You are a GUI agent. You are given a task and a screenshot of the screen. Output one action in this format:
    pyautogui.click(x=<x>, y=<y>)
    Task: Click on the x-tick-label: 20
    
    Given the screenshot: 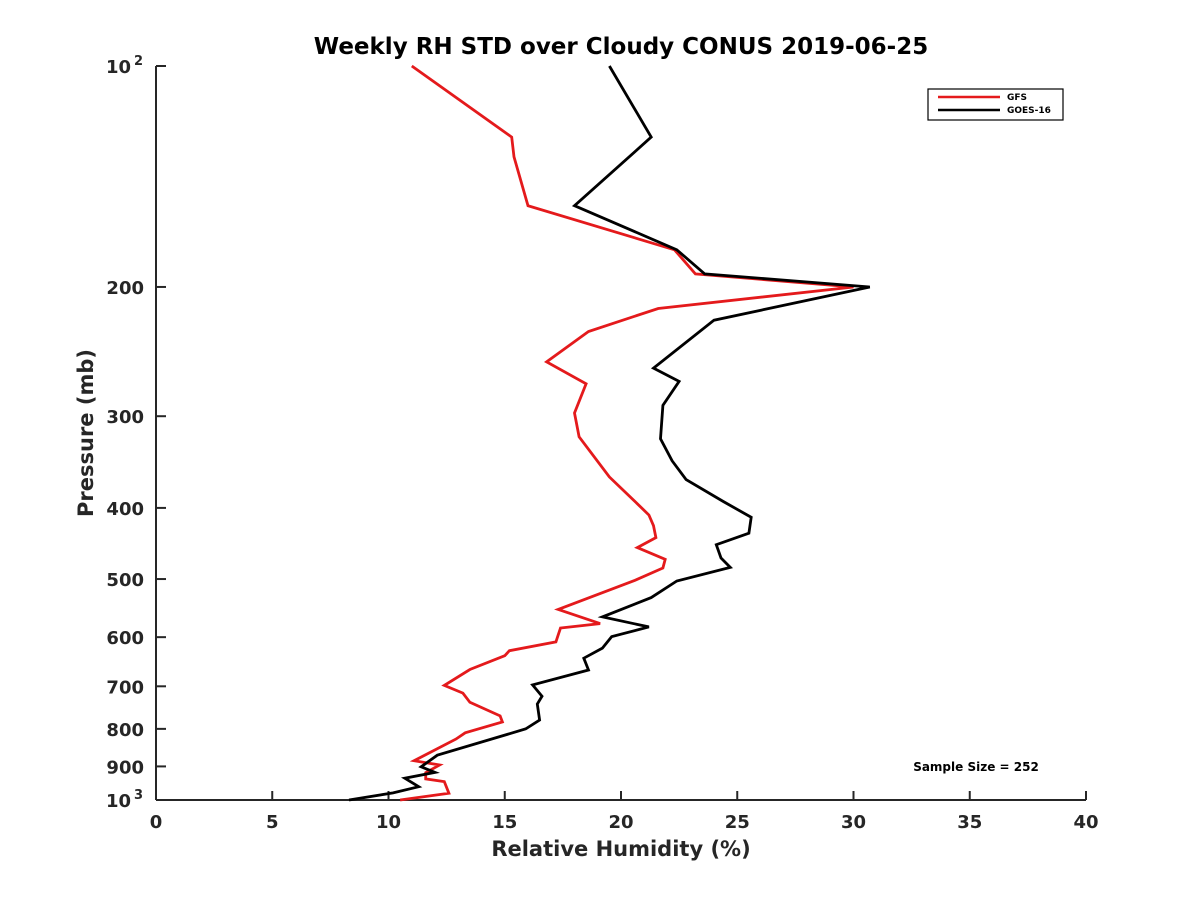 What is the action you would take?
    pyautogui.click(x=620, y=822)
    